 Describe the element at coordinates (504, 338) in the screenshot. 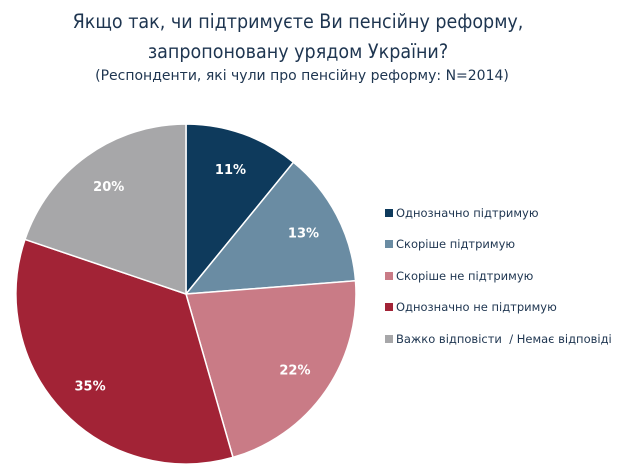

I see `legend-label: Важко відповісти / Немає відповіді` at that location.